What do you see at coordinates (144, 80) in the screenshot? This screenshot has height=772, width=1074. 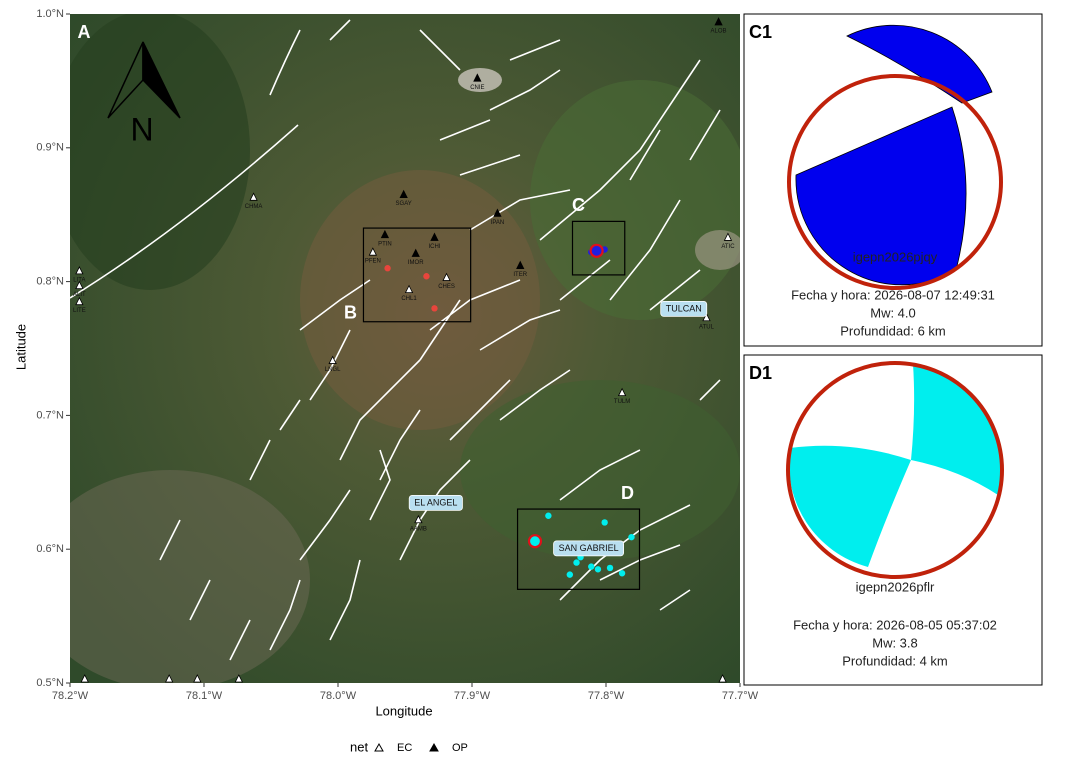 I see `north-arrow` at bounding box center [144, 80].